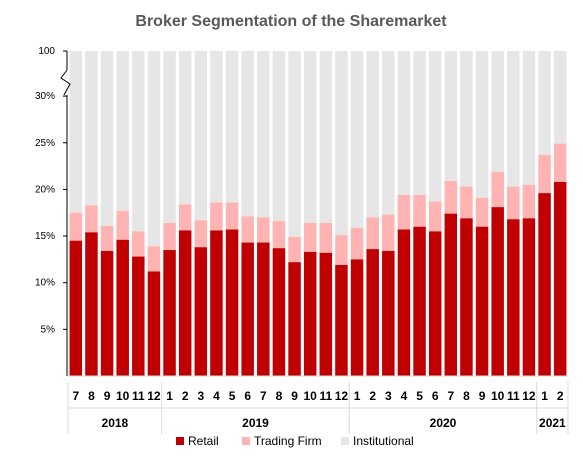  Describe the element at coordinates (65, 82) in the screenshot. I see `y-axis-break` at that location.